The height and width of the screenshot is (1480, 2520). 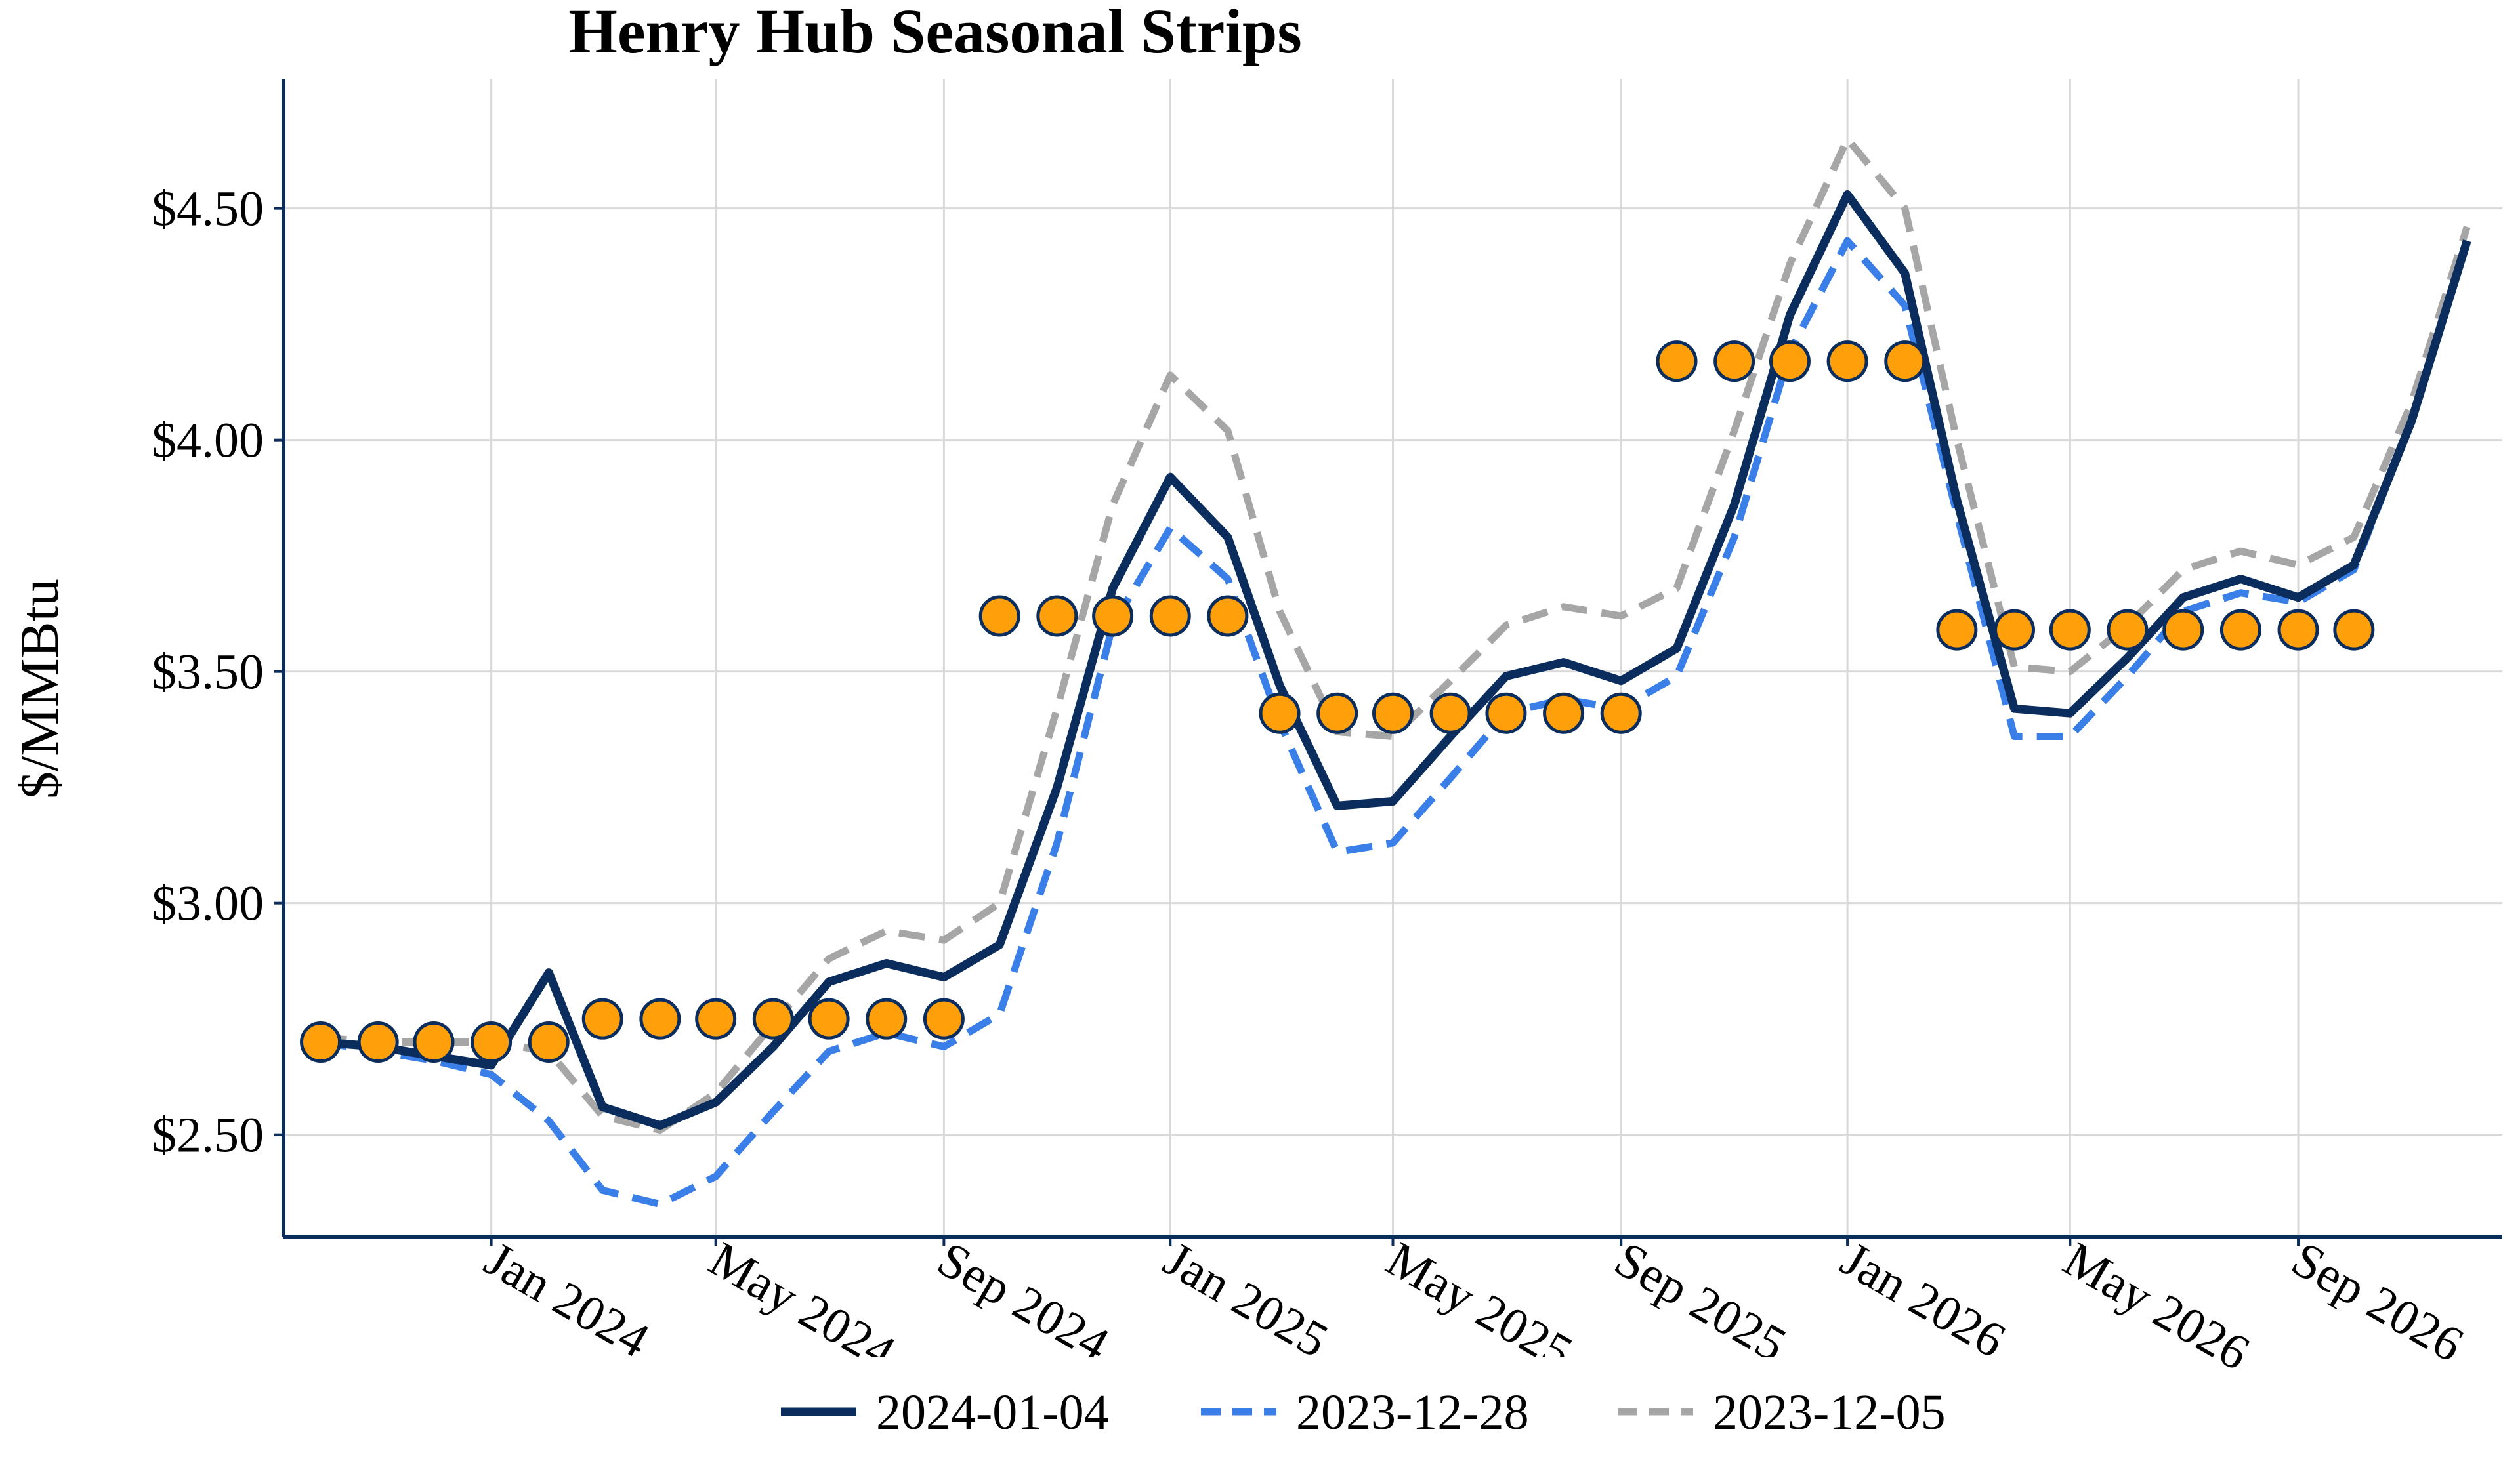 What do you see at coordinates (1829, 1412) in the screenshot?
I see `legend-label: 2023-12-05` at bounding box center [1829, 1412].